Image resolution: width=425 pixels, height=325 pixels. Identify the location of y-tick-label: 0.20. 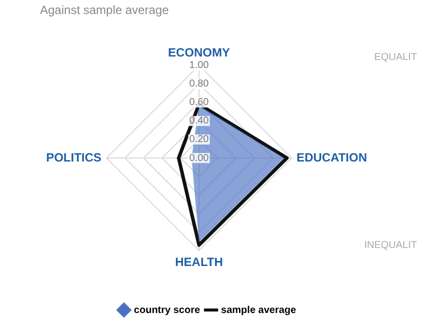
(199, 140).